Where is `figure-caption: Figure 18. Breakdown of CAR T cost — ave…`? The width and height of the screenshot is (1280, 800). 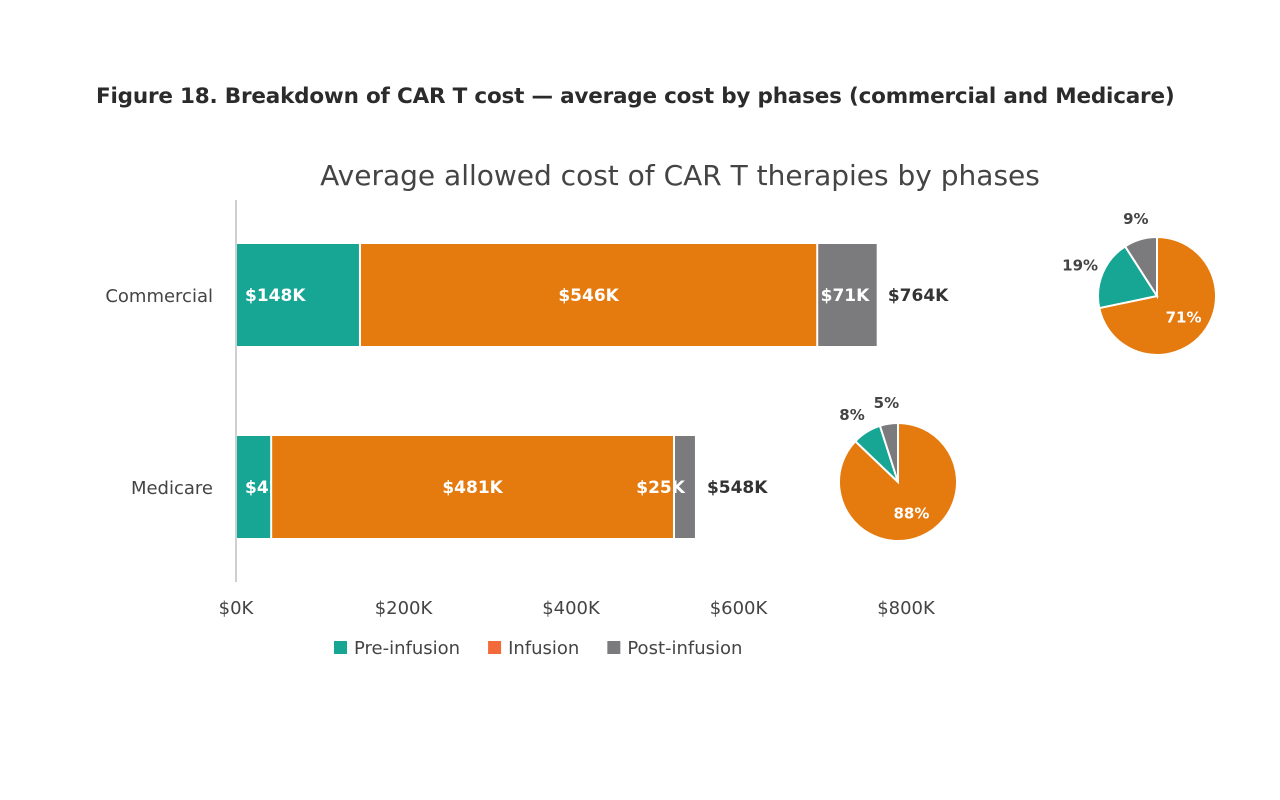
figure-caption: Figure 18. Breakdown of CAR T cost — ave… is located at coordinates (635, 96).